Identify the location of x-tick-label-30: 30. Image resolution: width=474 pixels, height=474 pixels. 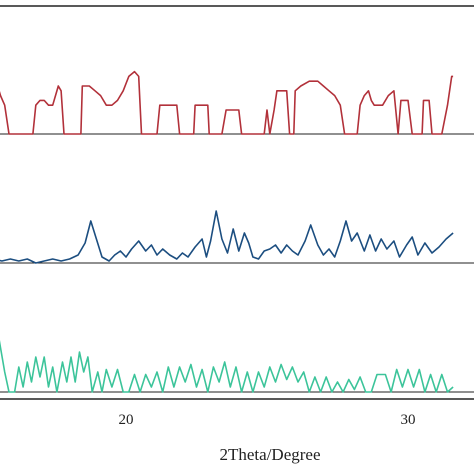
(408, 420).